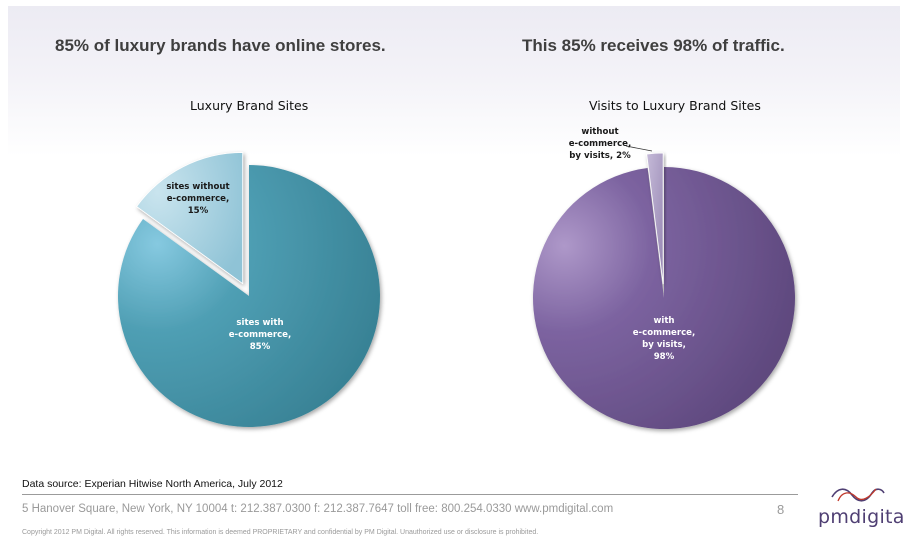 The height and width of the screenshot is (541, 905). Describe the element at coordinates (781, 509) in the screenshot. I see `page-number: 8` at that location.